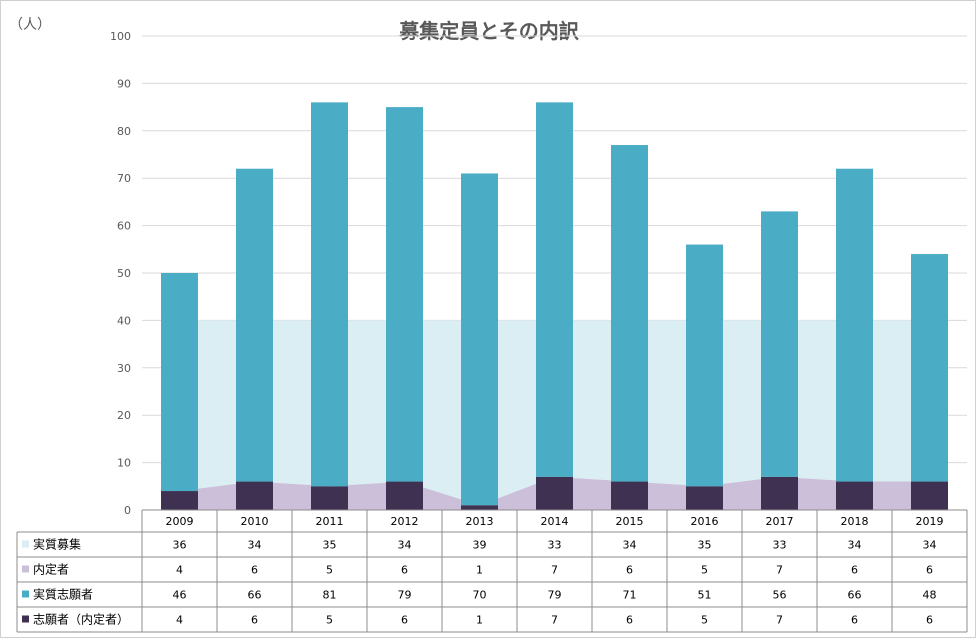 This screenshot has height=641, width=976. What do you see at coordinates (120, 36) in the screenshot?
I see `y-tick-label: 100` at bounding box center [120, 36].